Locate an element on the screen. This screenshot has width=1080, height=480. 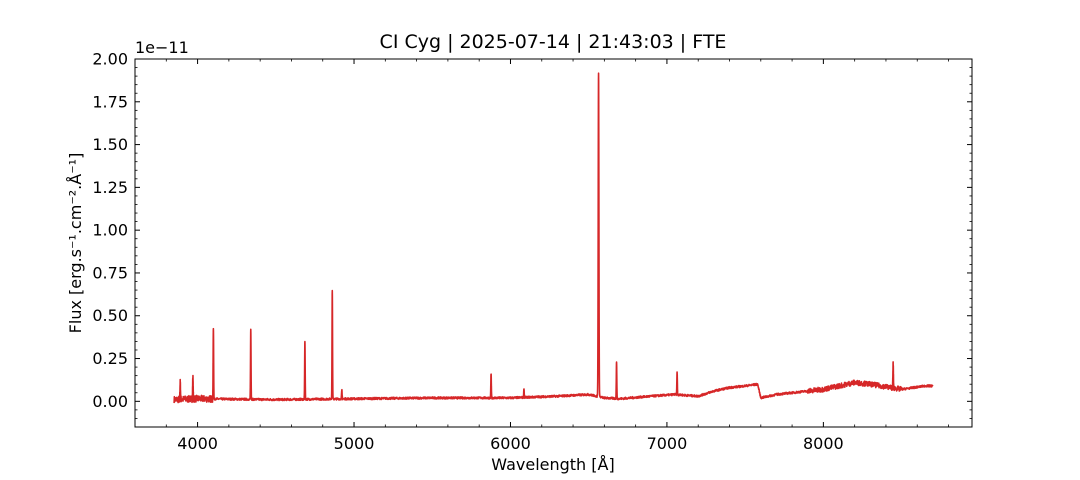
y-axis-label: Flux [erg.s⁻¹.cm⁻².Å⁻¹] is located at coordinates (75, 243).